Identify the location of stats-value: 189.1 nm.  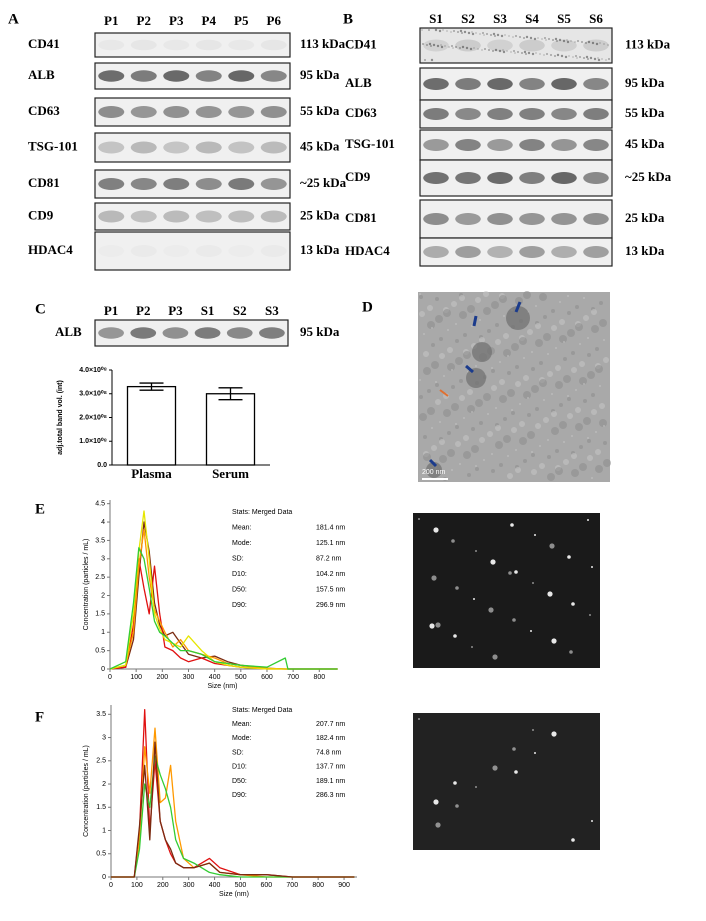
(330, 781).